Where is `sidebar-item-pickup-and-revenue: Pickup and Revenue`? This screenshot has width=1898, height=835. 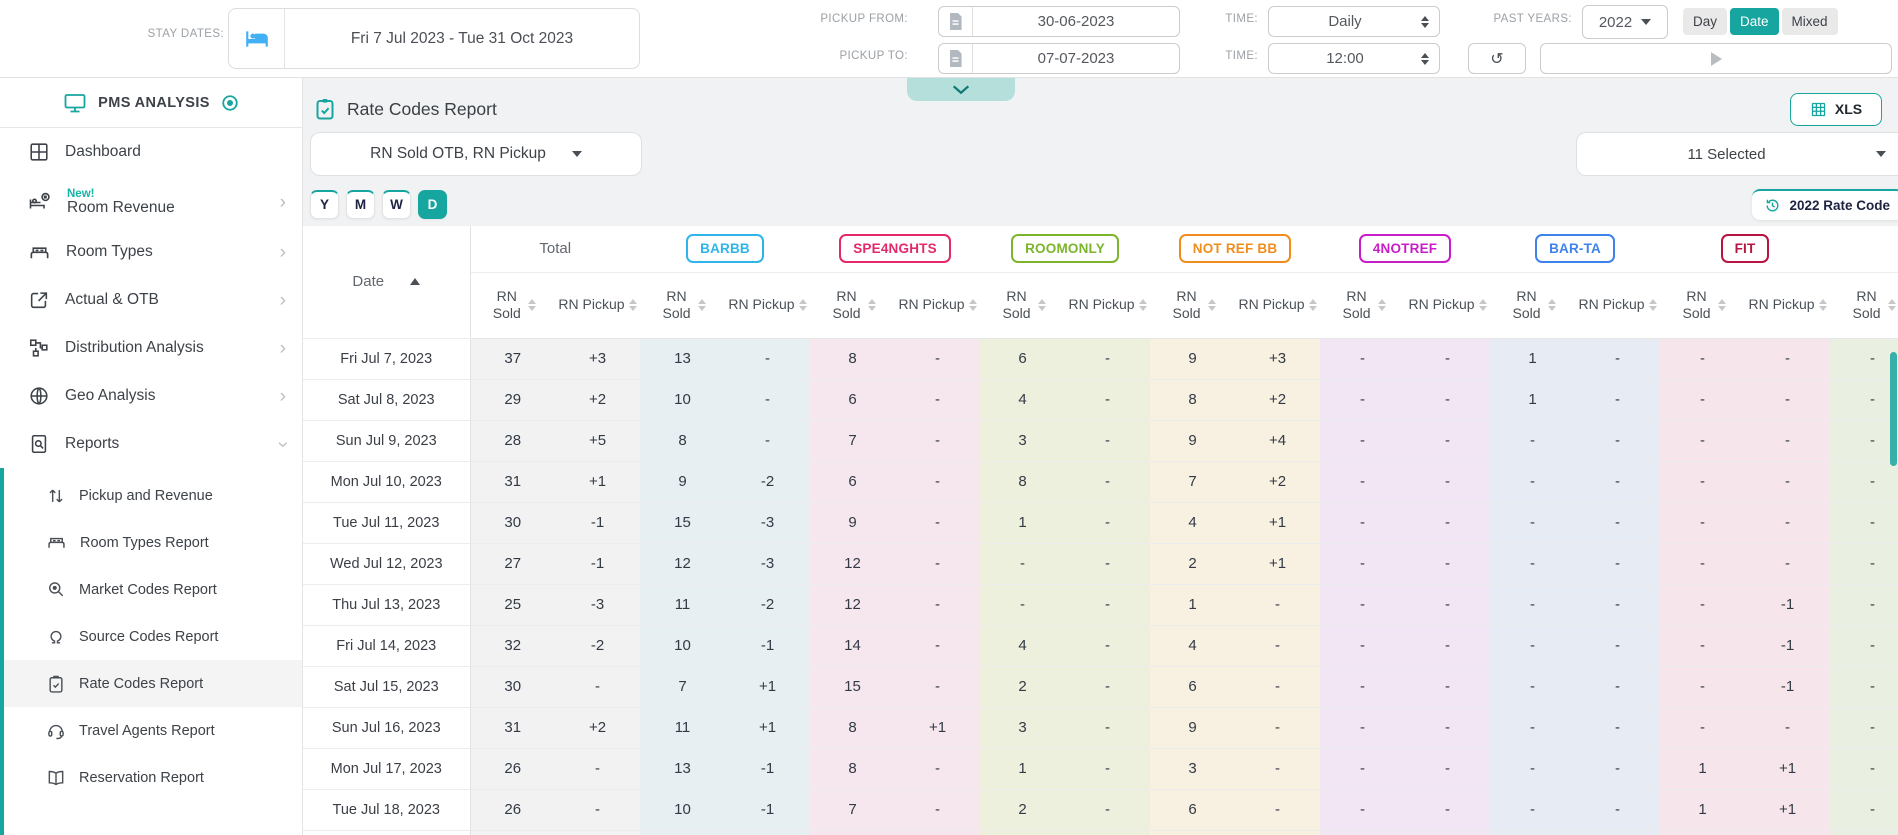 sidebar-item-pickup-and-revenue: Pickup and Revenue is located at coordinates (151, 495).